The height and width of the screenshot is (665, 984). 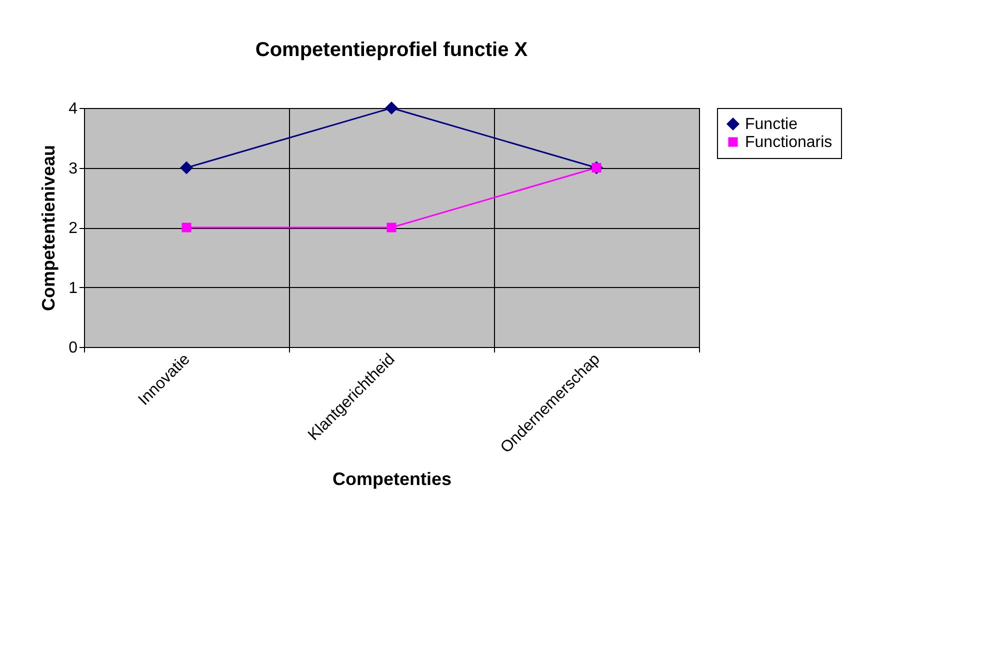 I want to click on legend-label: Functie, so click(x=771, y=124).